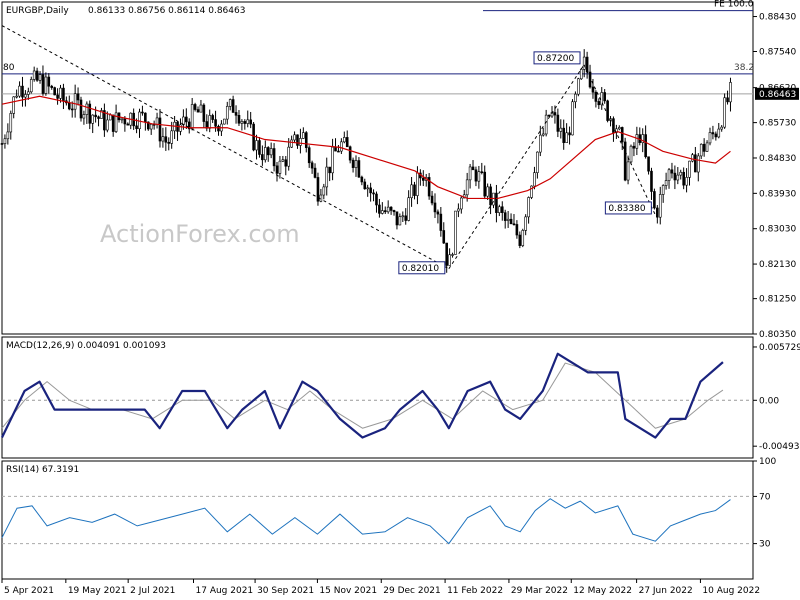 The height and width of the screenshot is (600, 800). I want to click on swing-label: 0.82010, so click(420, 269).